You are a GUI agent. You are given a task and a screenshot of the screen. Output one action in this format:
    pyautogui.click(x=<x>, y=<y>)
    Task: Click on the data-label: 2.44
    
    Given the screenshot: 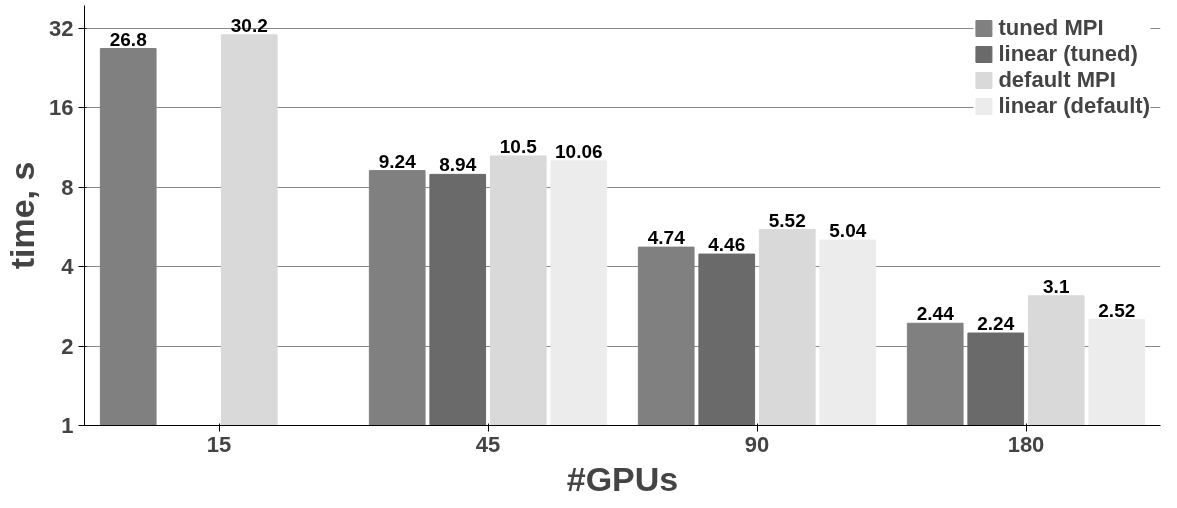 What is the action you would take?
    pyautogui.click(x=935, y=314)
    